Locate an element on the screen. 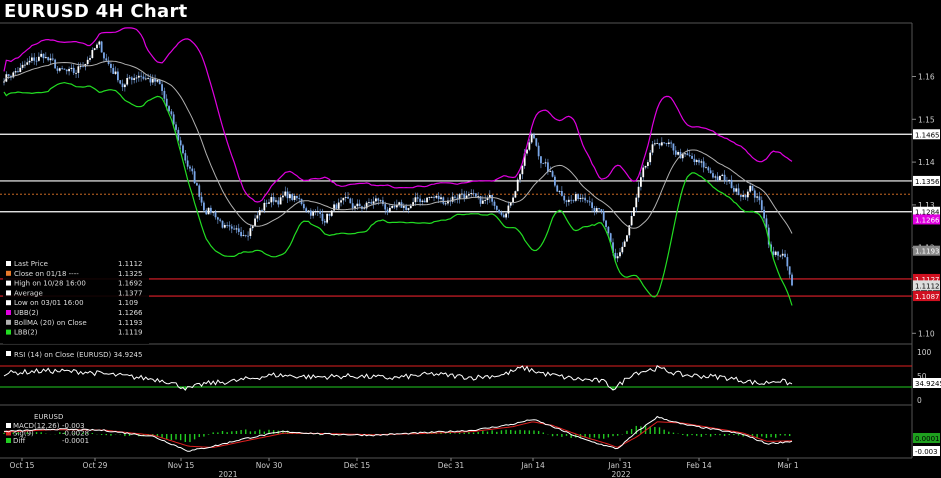 Image resolution: width=941 pixels, height=478 pixels. x-tick-label-0: Oct 15 is located at coordinates (22, 465).